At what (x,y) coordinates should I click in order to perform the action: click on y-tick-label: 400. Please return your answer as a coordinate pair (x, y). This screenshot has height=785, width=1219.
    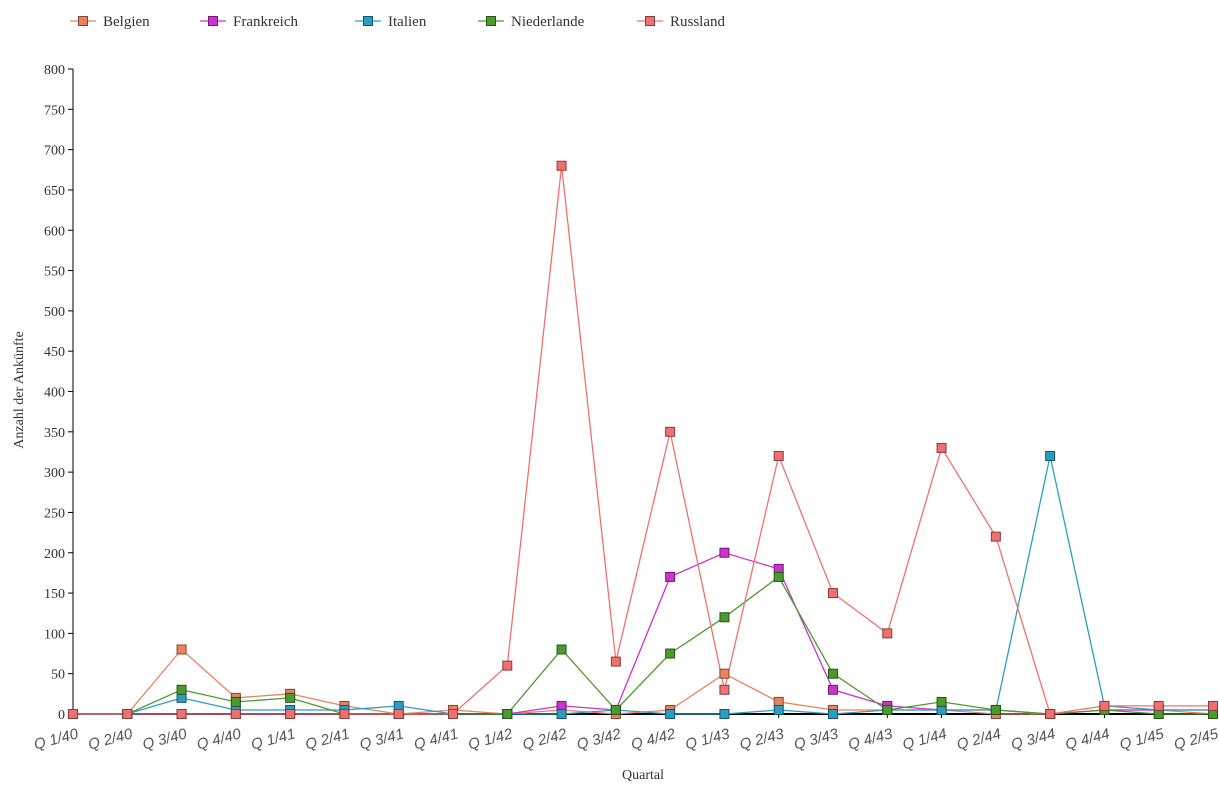
    Looking at the image, I should click on (54, 393).